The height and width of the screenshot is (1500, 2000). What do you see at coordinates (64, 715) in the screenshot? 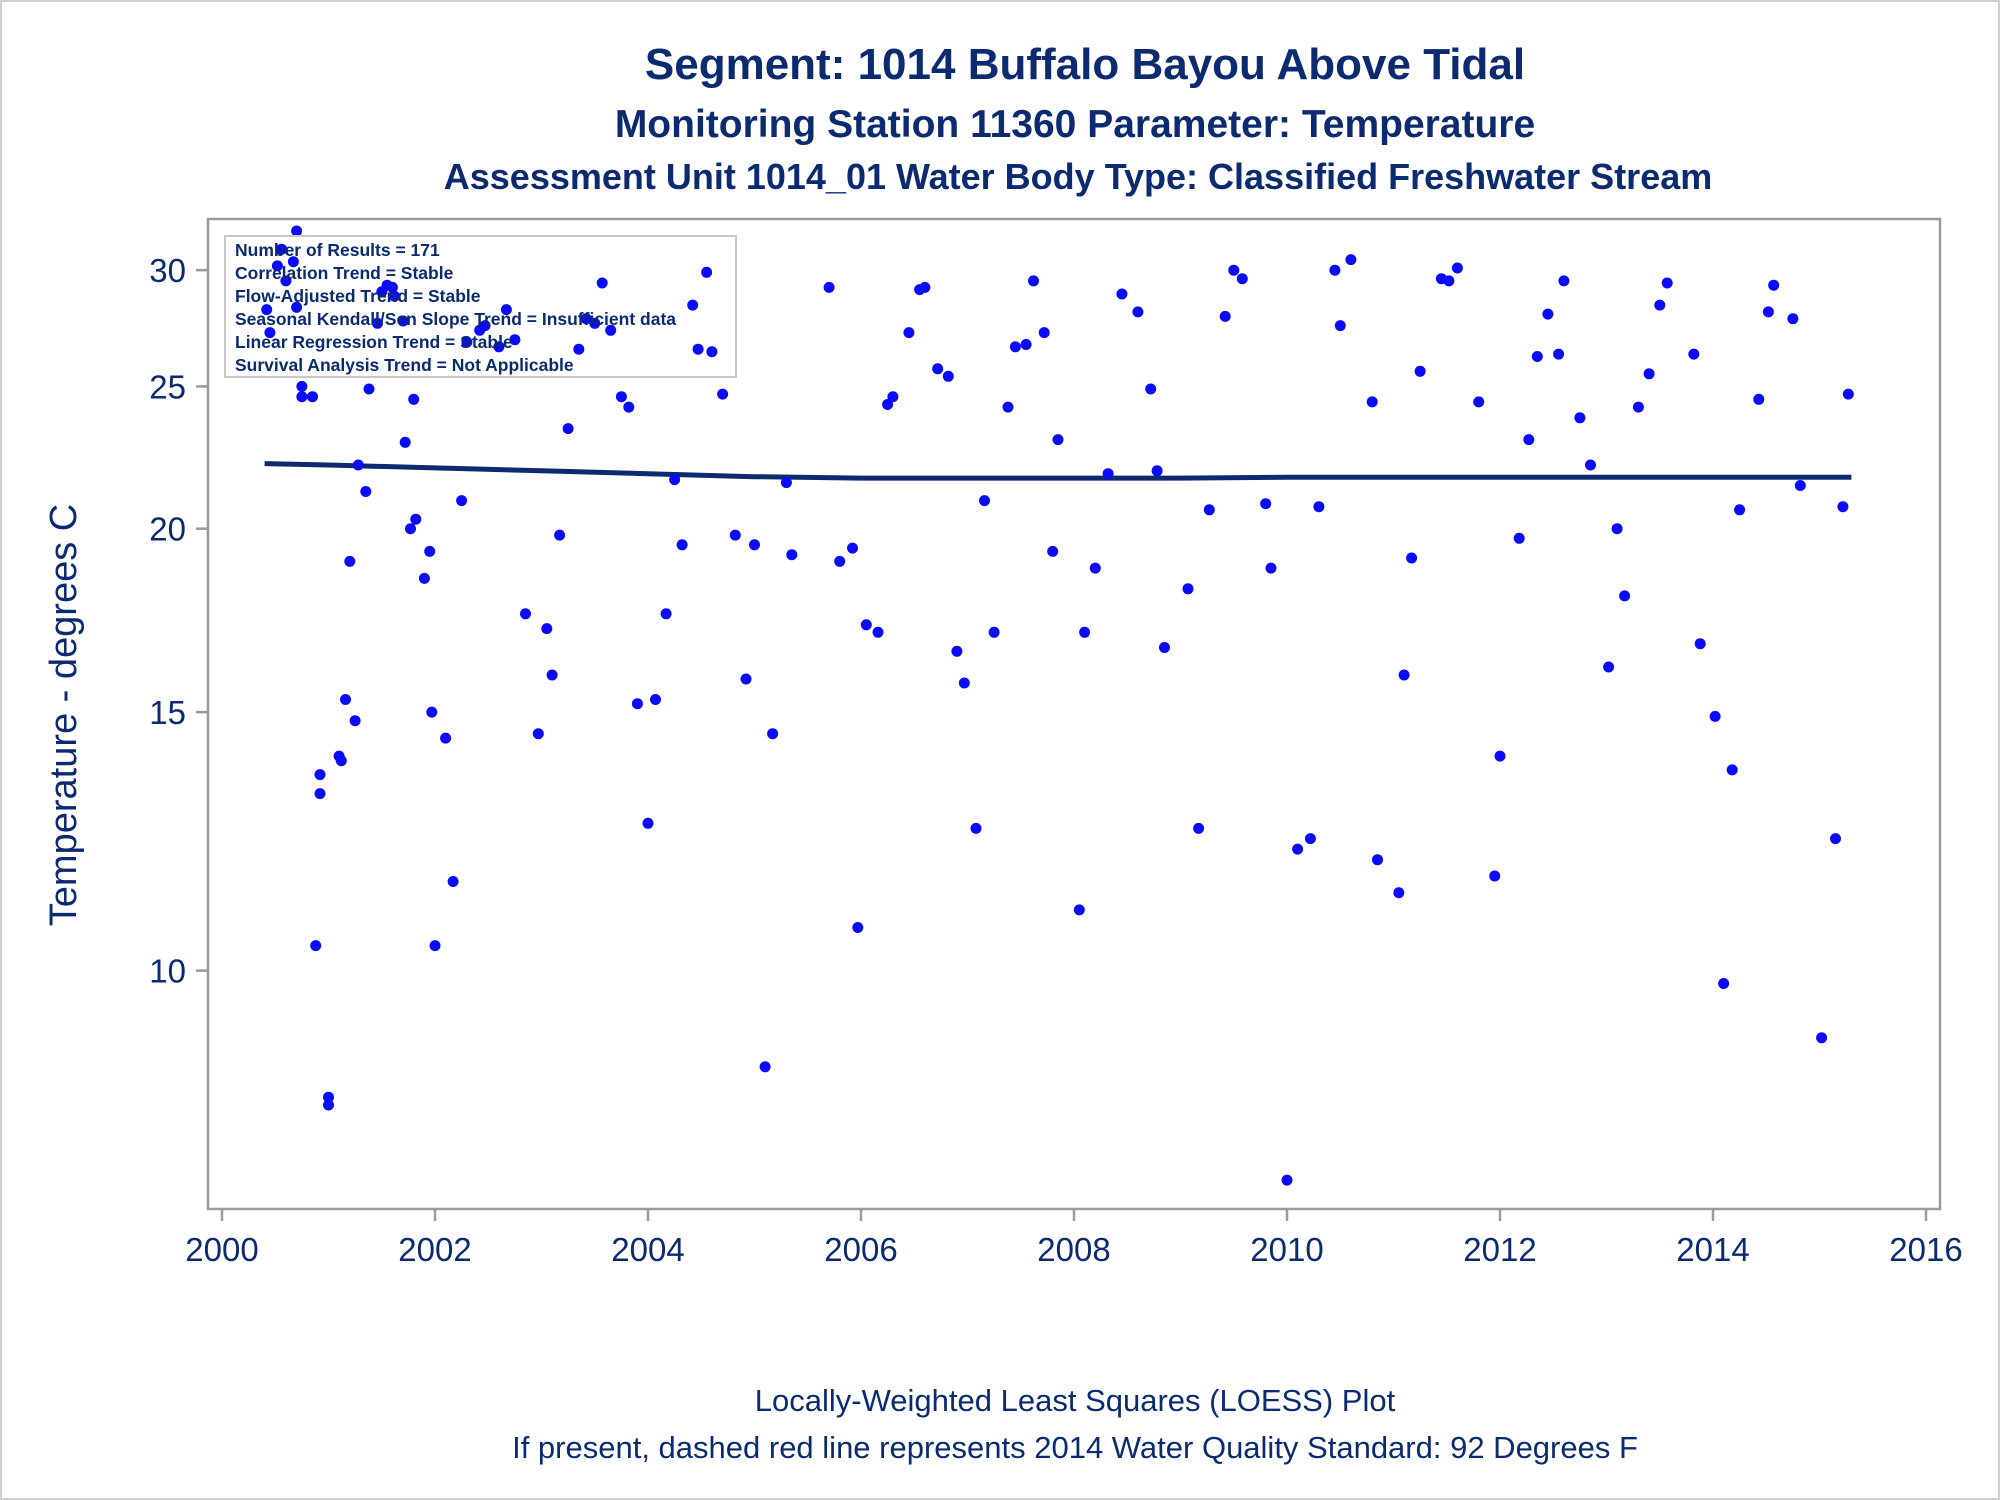
I see `y-axis-label: Temperature - degrees C` at bounding box center [64, 715].